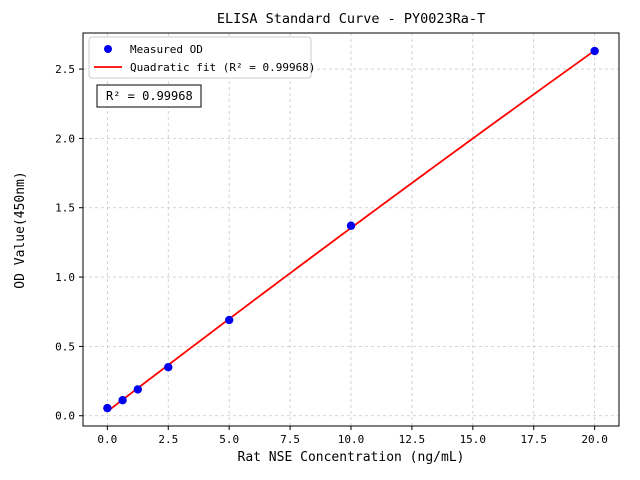 Image resolution: width=640 pixels, height=480 pixels. I want to click on x-tick-label: 2.5, so click(168, 439).